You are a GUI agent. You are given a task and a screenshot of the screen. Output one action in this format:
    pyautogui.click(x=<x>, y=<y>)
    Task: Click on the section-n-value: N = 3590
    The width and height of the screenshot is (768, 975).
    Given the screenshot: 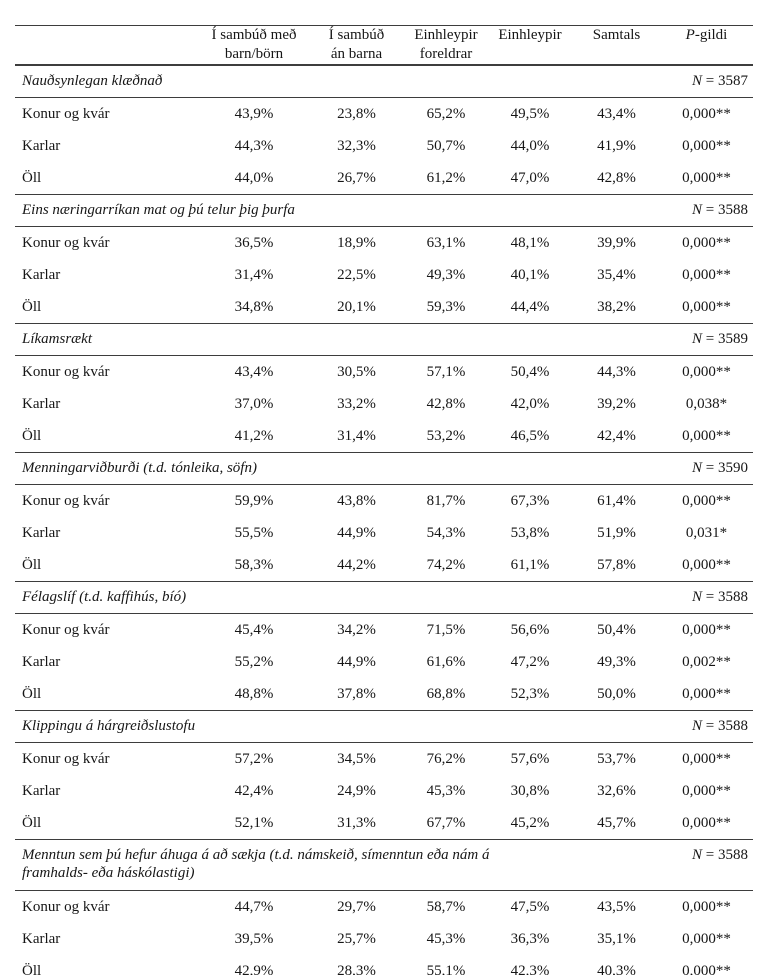 What is the action you would take?
    pyautogui.click(x=706, y=468)
    